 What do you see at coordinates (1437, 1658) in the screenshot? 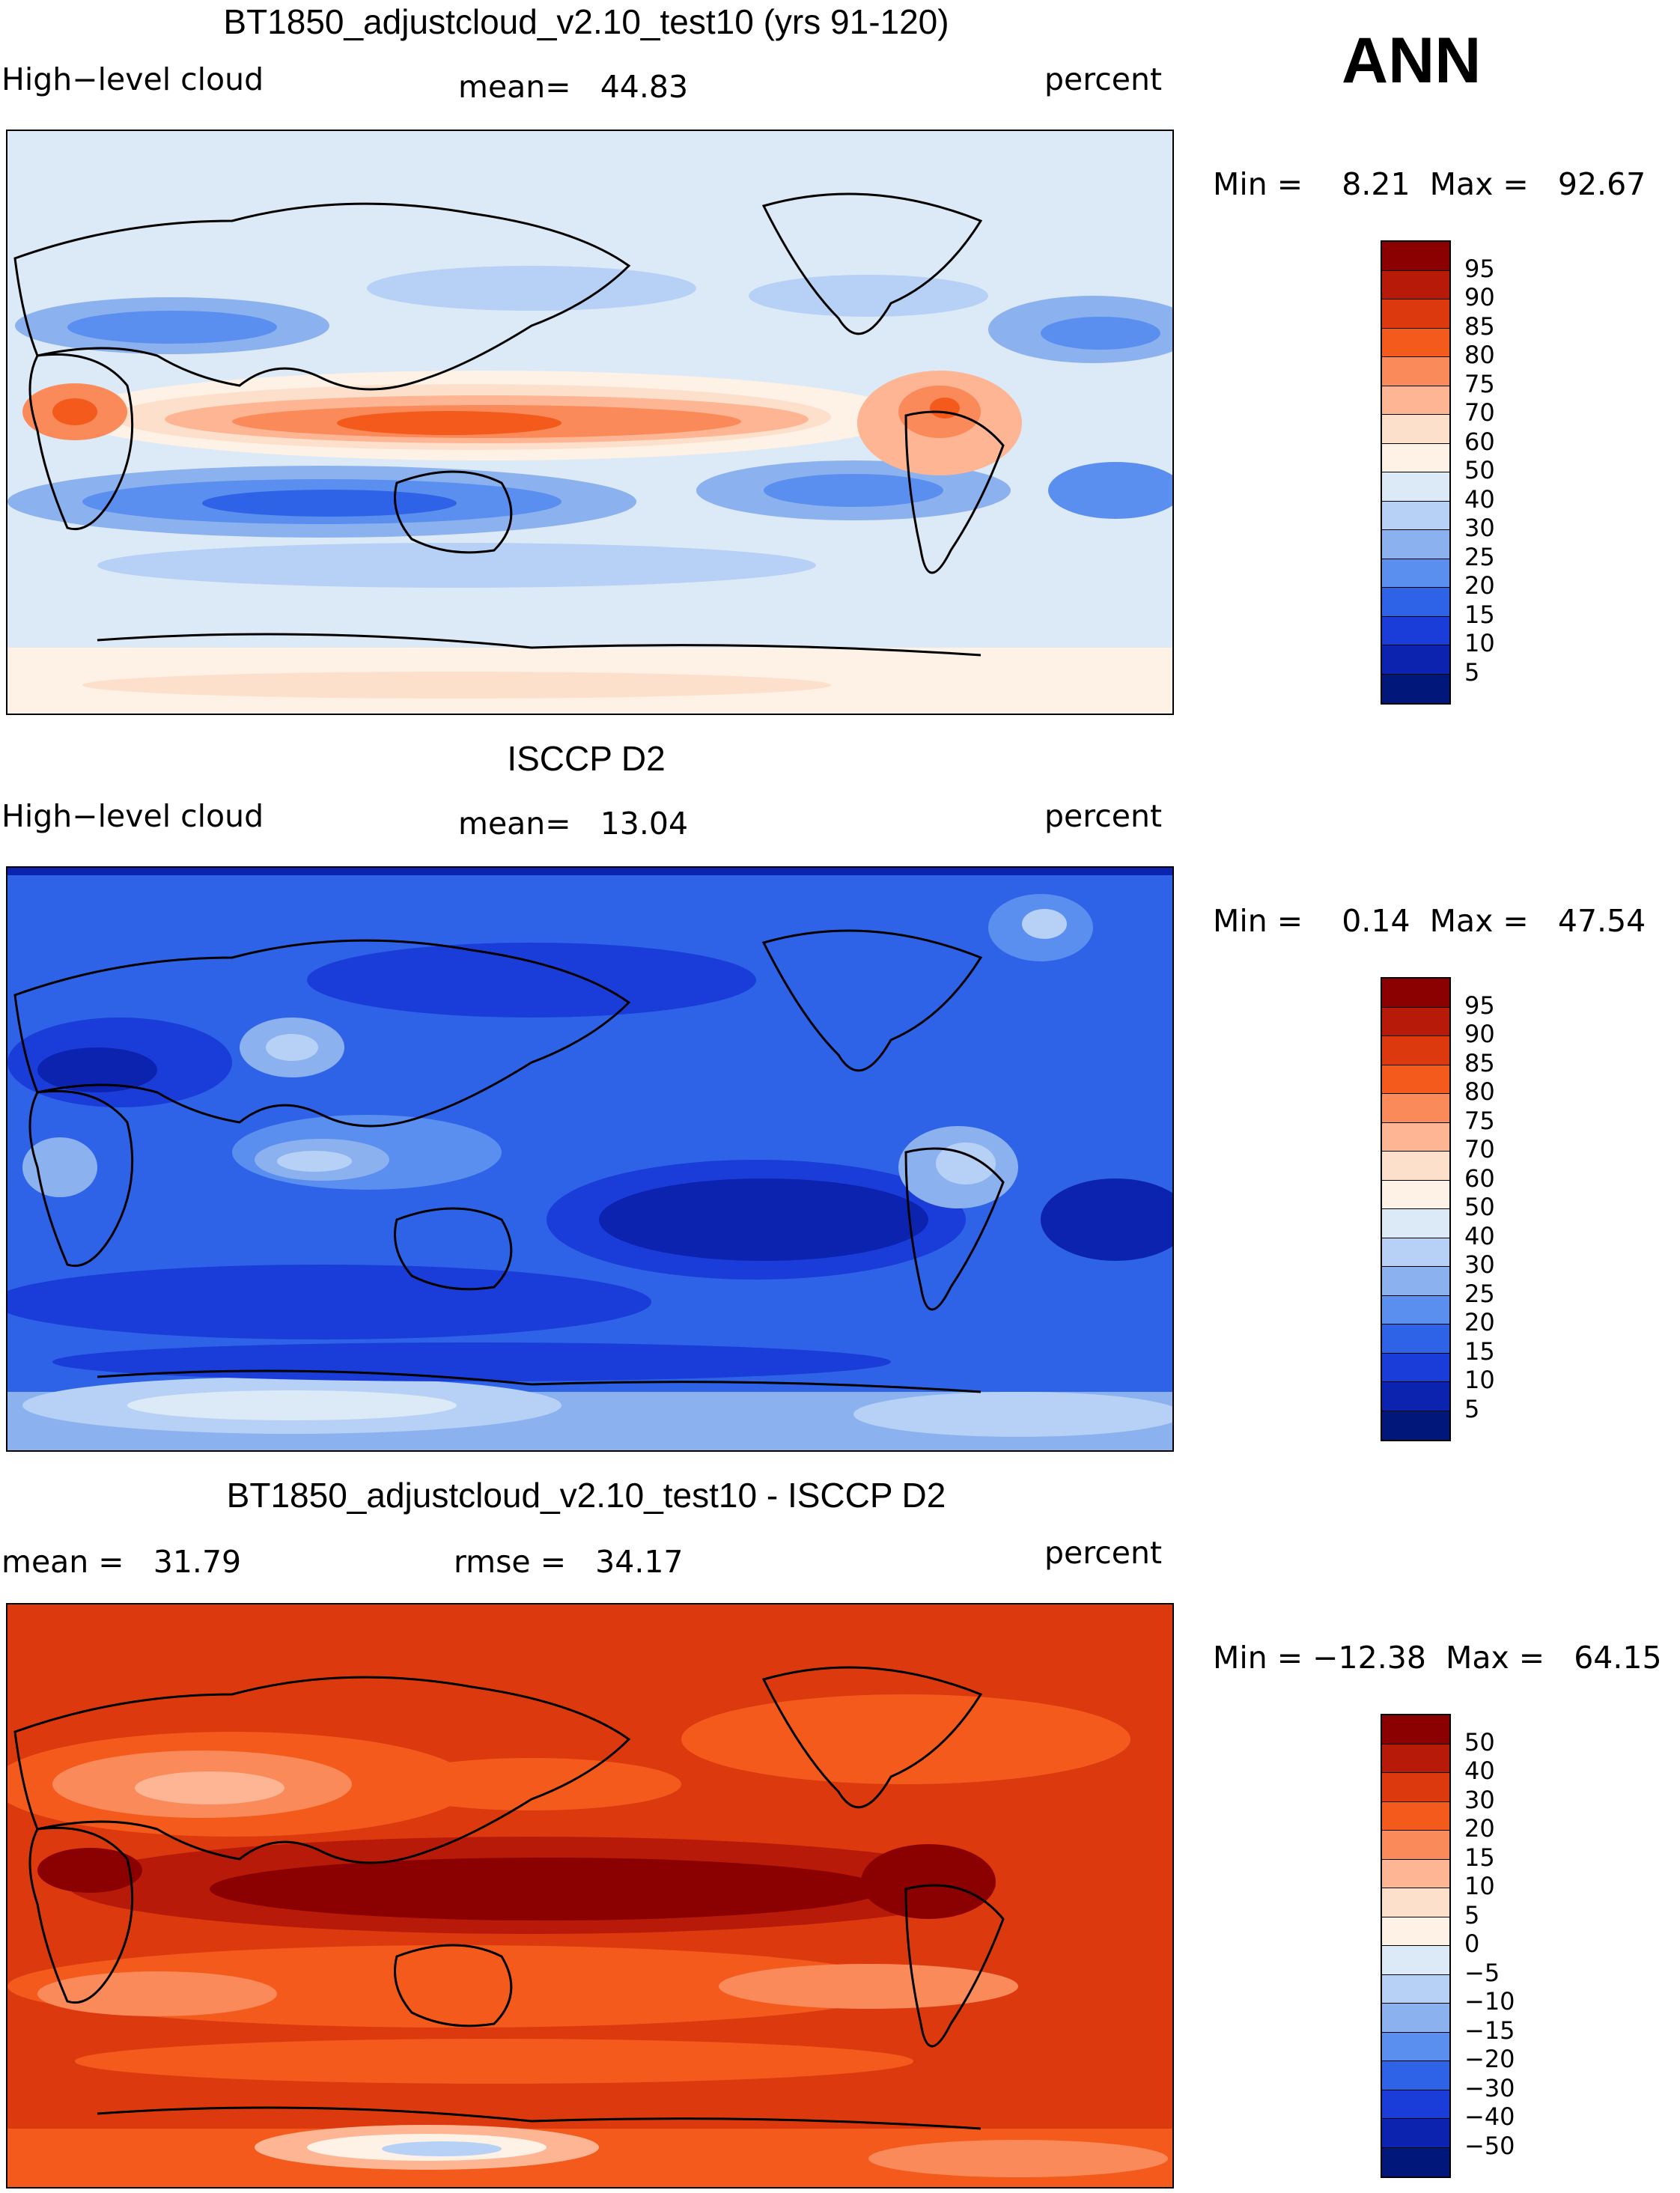
I see `panel-3-minmax: Min = −12.38 Max = 64.15` at bounding box center [1437, 1658].